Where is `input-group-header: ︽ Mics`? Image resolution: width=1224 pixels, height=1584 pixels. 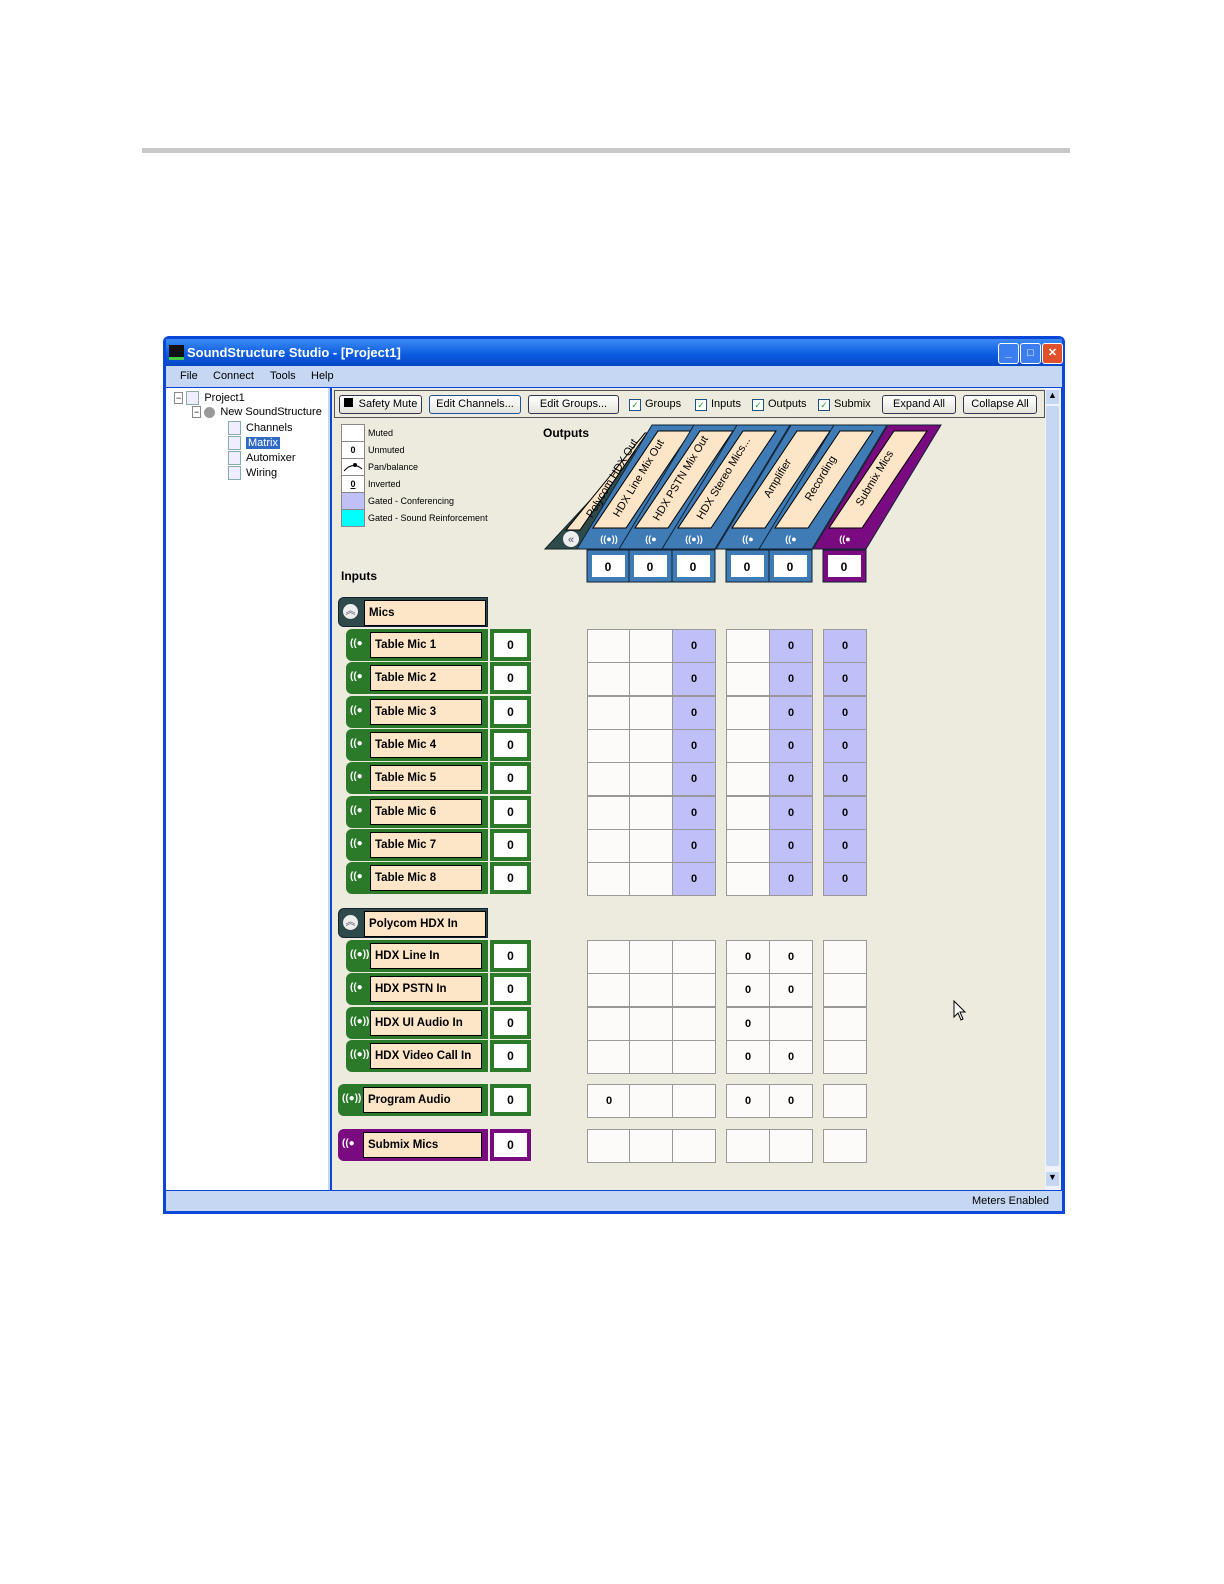
input-group-header: ︽ Mics is located at coordinates (413, 612).